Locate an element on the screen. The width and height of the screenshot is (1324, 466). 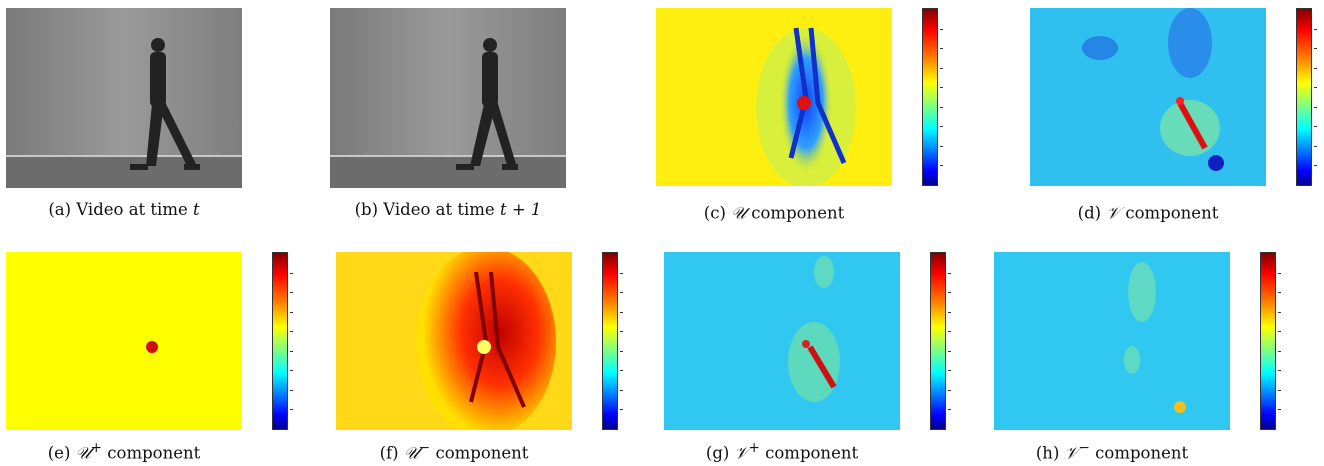
panel-h: (h) 𝒱− component is located at coordinates (1137, 357).